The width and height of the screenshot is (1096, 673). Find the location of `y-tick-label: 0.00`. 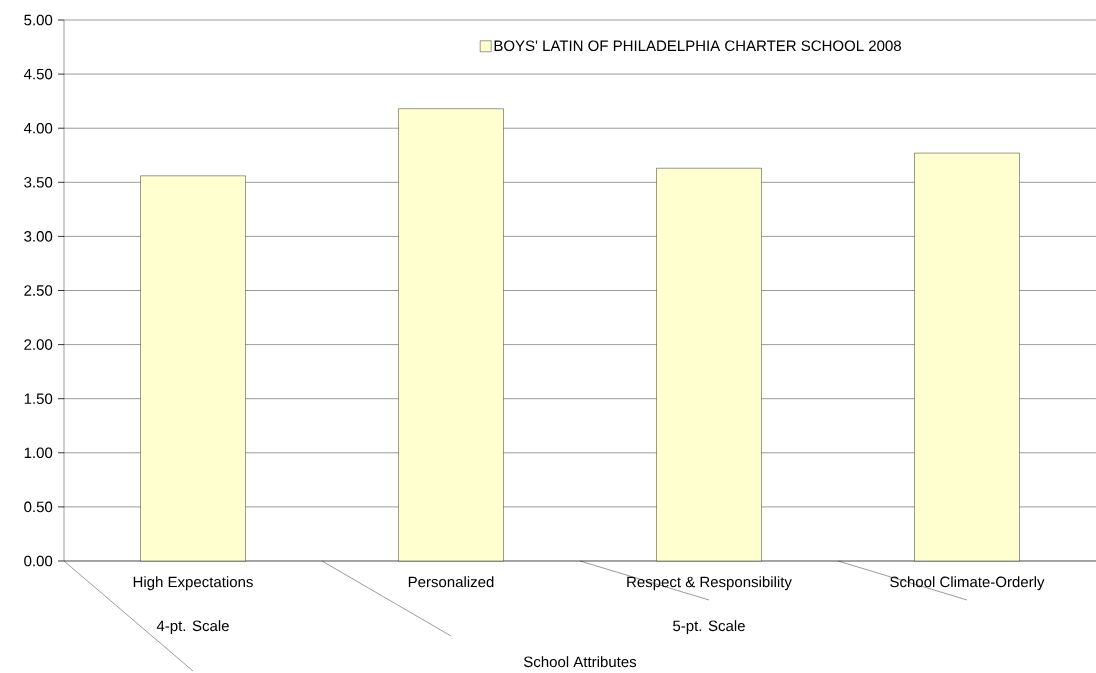

y-tick-label: 0.00 is located at coordinates (38, 561).